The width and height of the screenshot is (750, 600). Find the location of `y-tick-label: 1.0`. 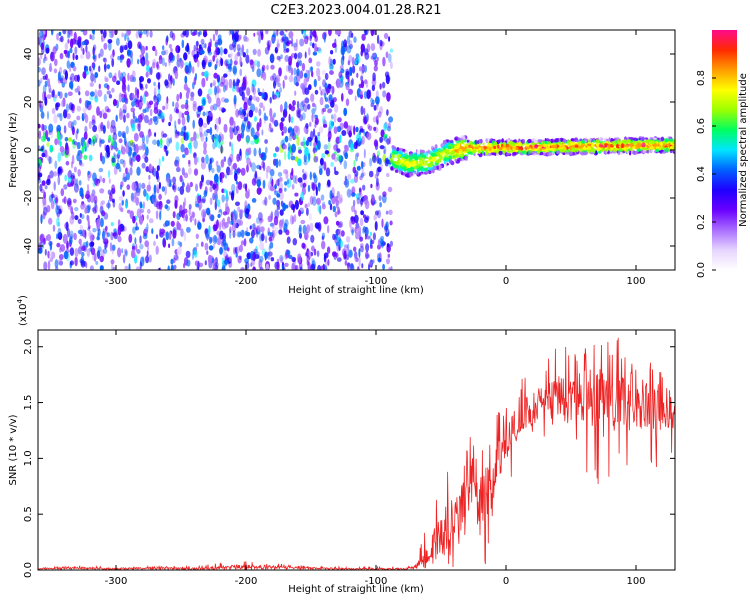

y-tick-label: 1.0 is located at coordinates (28, 458).